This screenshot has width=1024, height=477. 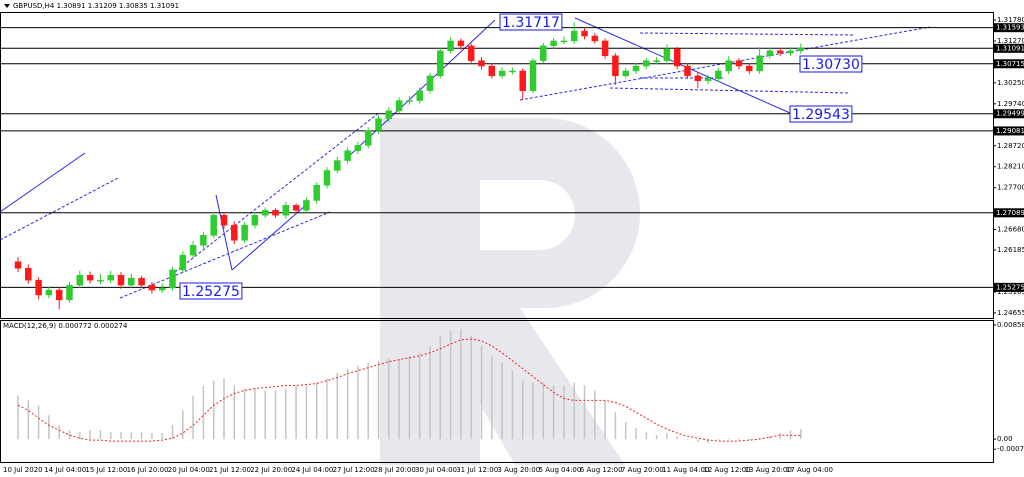 I want to click on x-tick-label: 10 Jul 2020, so click(x=23, y=470).